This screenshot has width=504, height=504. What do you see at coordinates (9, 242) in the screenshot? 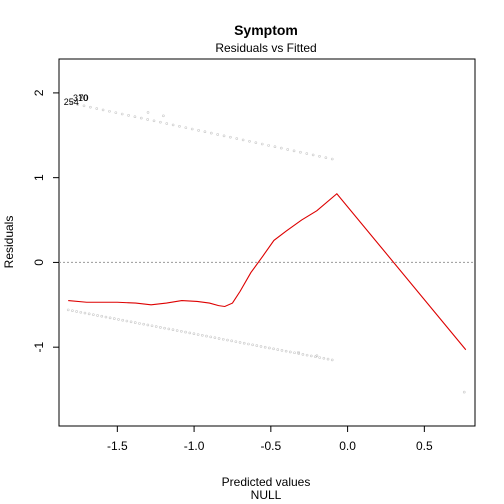
I see `y-axis-label: Residuals` at bounding box center [9, 242].